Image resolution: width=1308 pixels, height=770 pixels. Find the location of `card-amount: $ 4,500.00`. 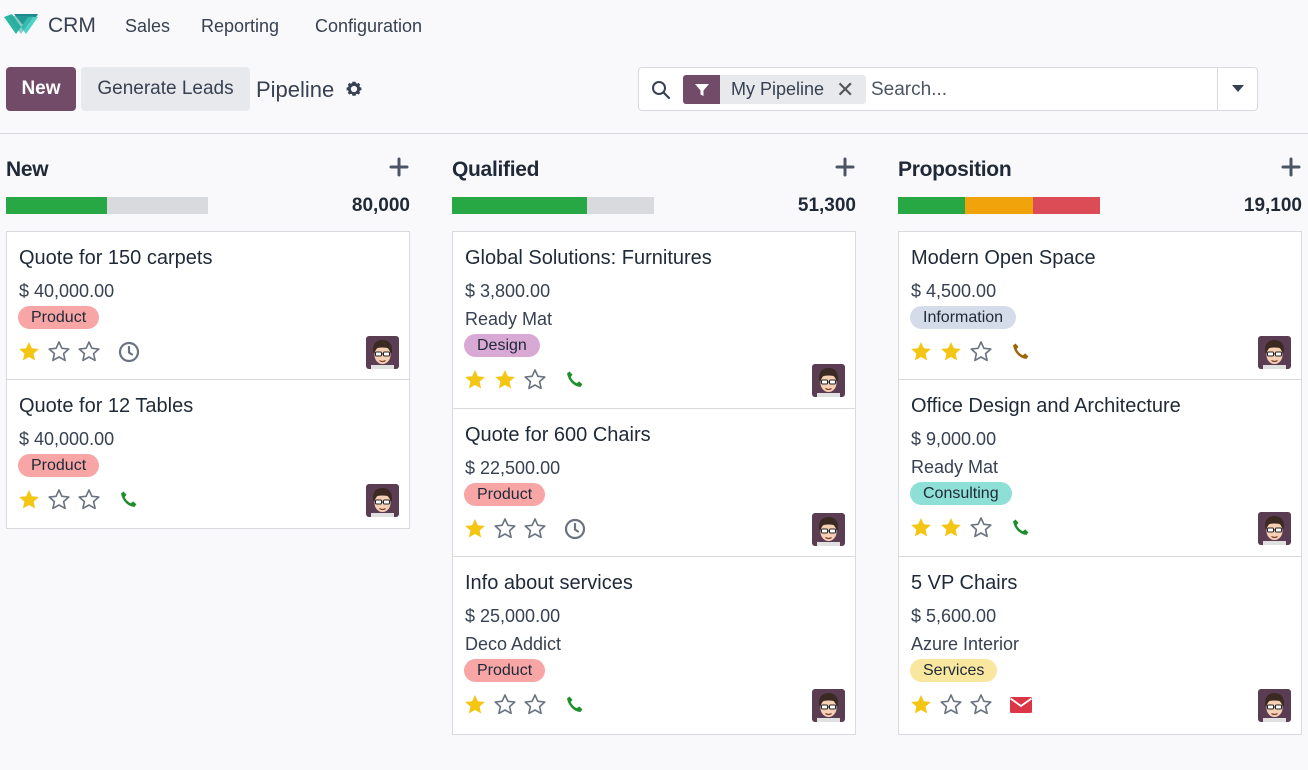

card-amount: $ 4,500.00 is located at coordinates (954, 291).